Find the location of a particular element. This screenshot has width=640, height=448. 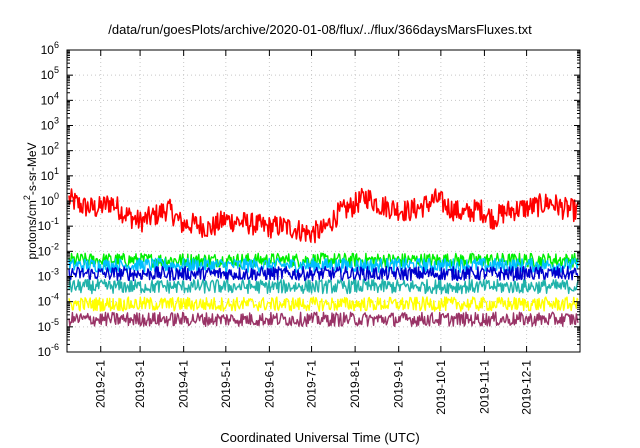

y-tick-label: 10⁶ is located at coordinates (50, 48).